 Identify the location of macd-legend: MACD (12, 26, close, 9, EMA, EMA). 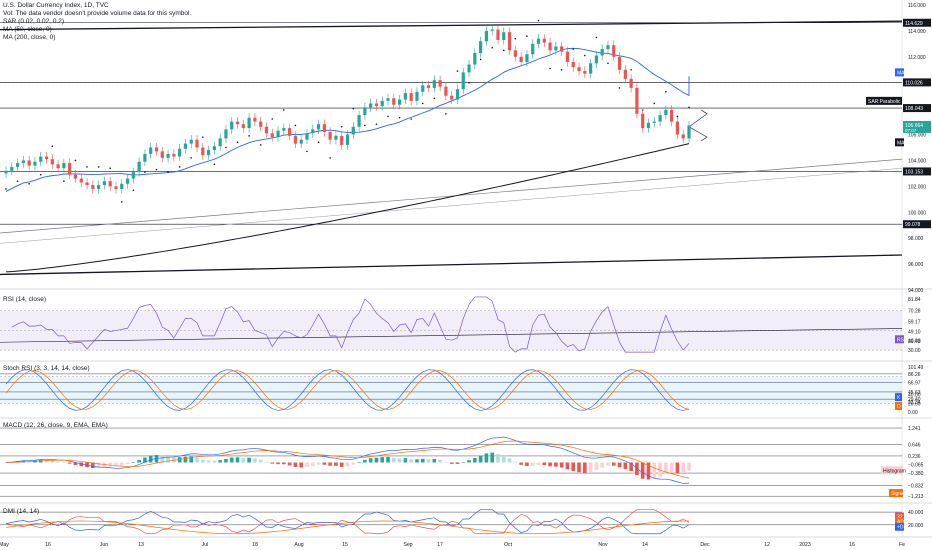
(55, 425).